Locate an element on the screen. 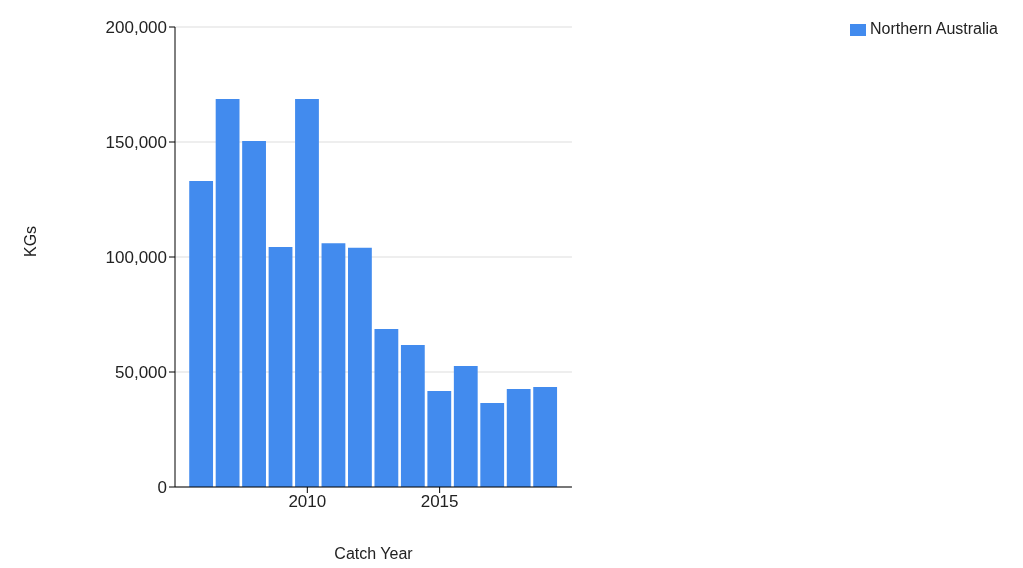  y-tick-label: 200,000 is located at coordinates (136, 28).